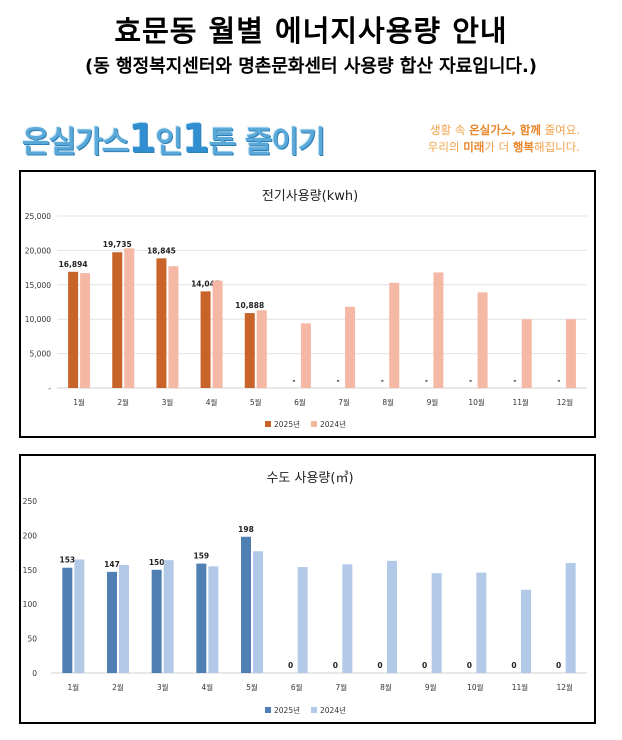 The height and width of the screenshot is (740, 622). I want to click on logo-part-2: 인, so click(169, 142).